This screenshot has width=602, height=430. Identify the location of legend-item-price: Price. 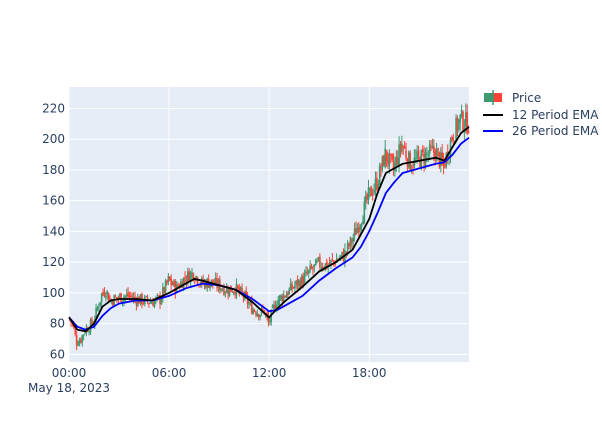
(512, 97).